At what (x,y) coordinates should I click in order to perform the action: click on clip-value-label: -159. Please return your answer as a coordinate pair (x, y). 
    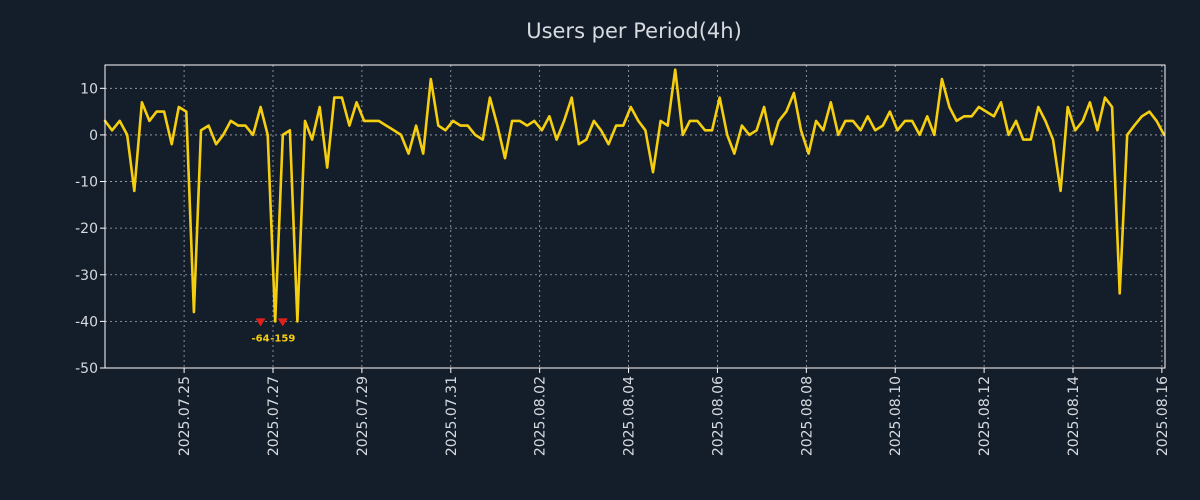
    Looking at the image, I should click on (282, 338).